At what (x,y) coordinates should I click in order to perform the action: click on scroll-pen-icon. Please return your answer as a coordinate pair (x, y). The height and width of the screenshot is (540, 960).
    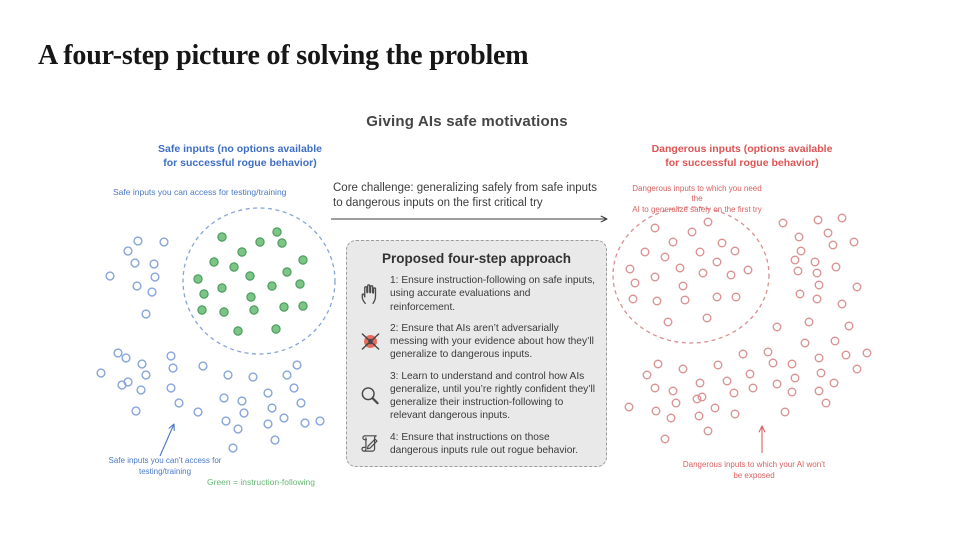
    Looking at the image, I should click on (370, 443).